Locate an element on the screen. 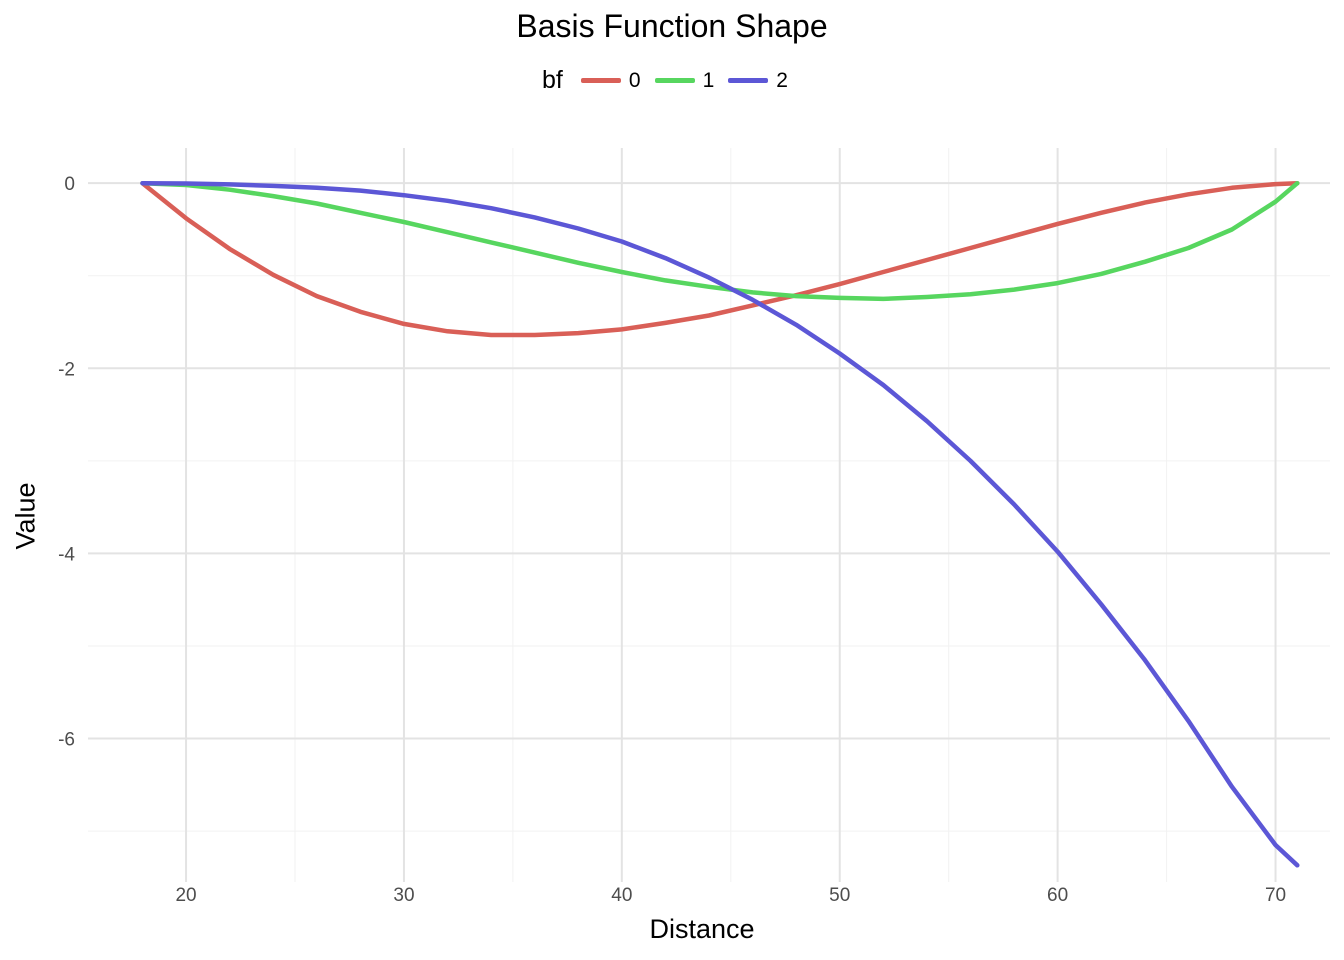  x-tick-label: 70 is located at coordinates (1275, 895).